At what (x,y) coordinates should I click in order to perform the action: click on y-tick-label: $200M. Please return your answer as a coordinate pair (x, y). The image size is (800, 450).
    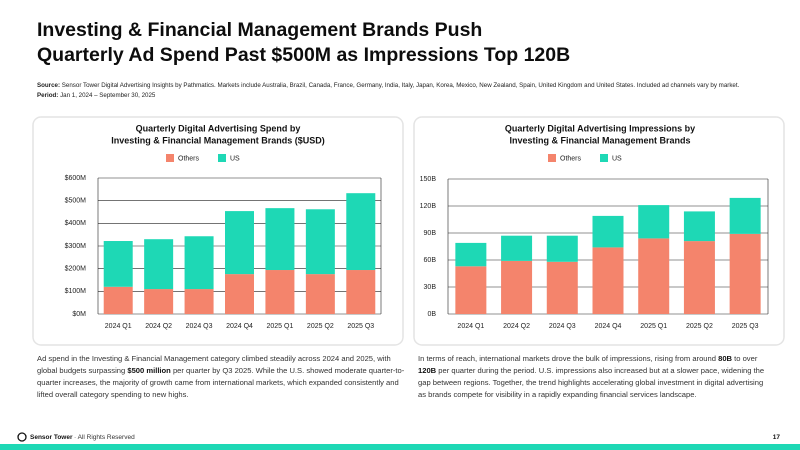
    Looking at the image, I should click on (76, 269).